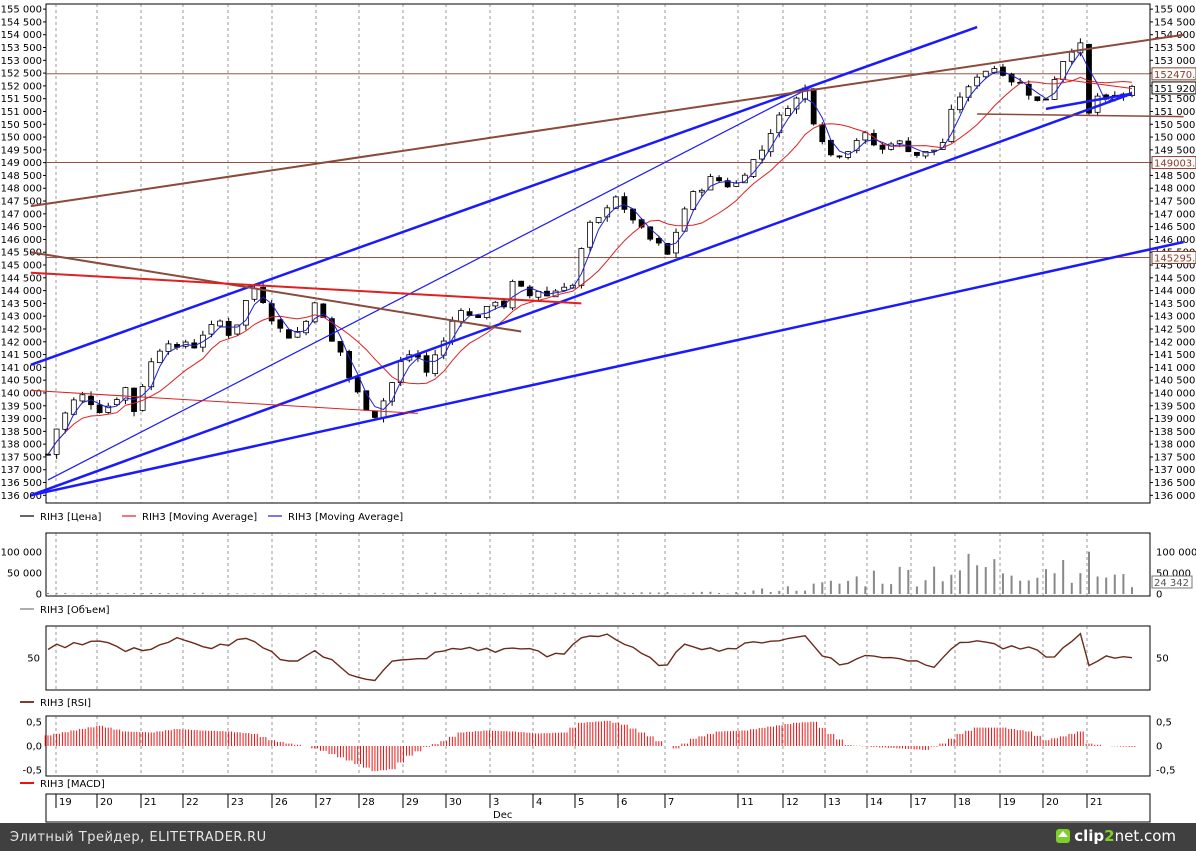 Image resolution: width=1196 pixels, height=851 pixels. I want to click on y-tick-label-left: 139 000, so click(21, 419).